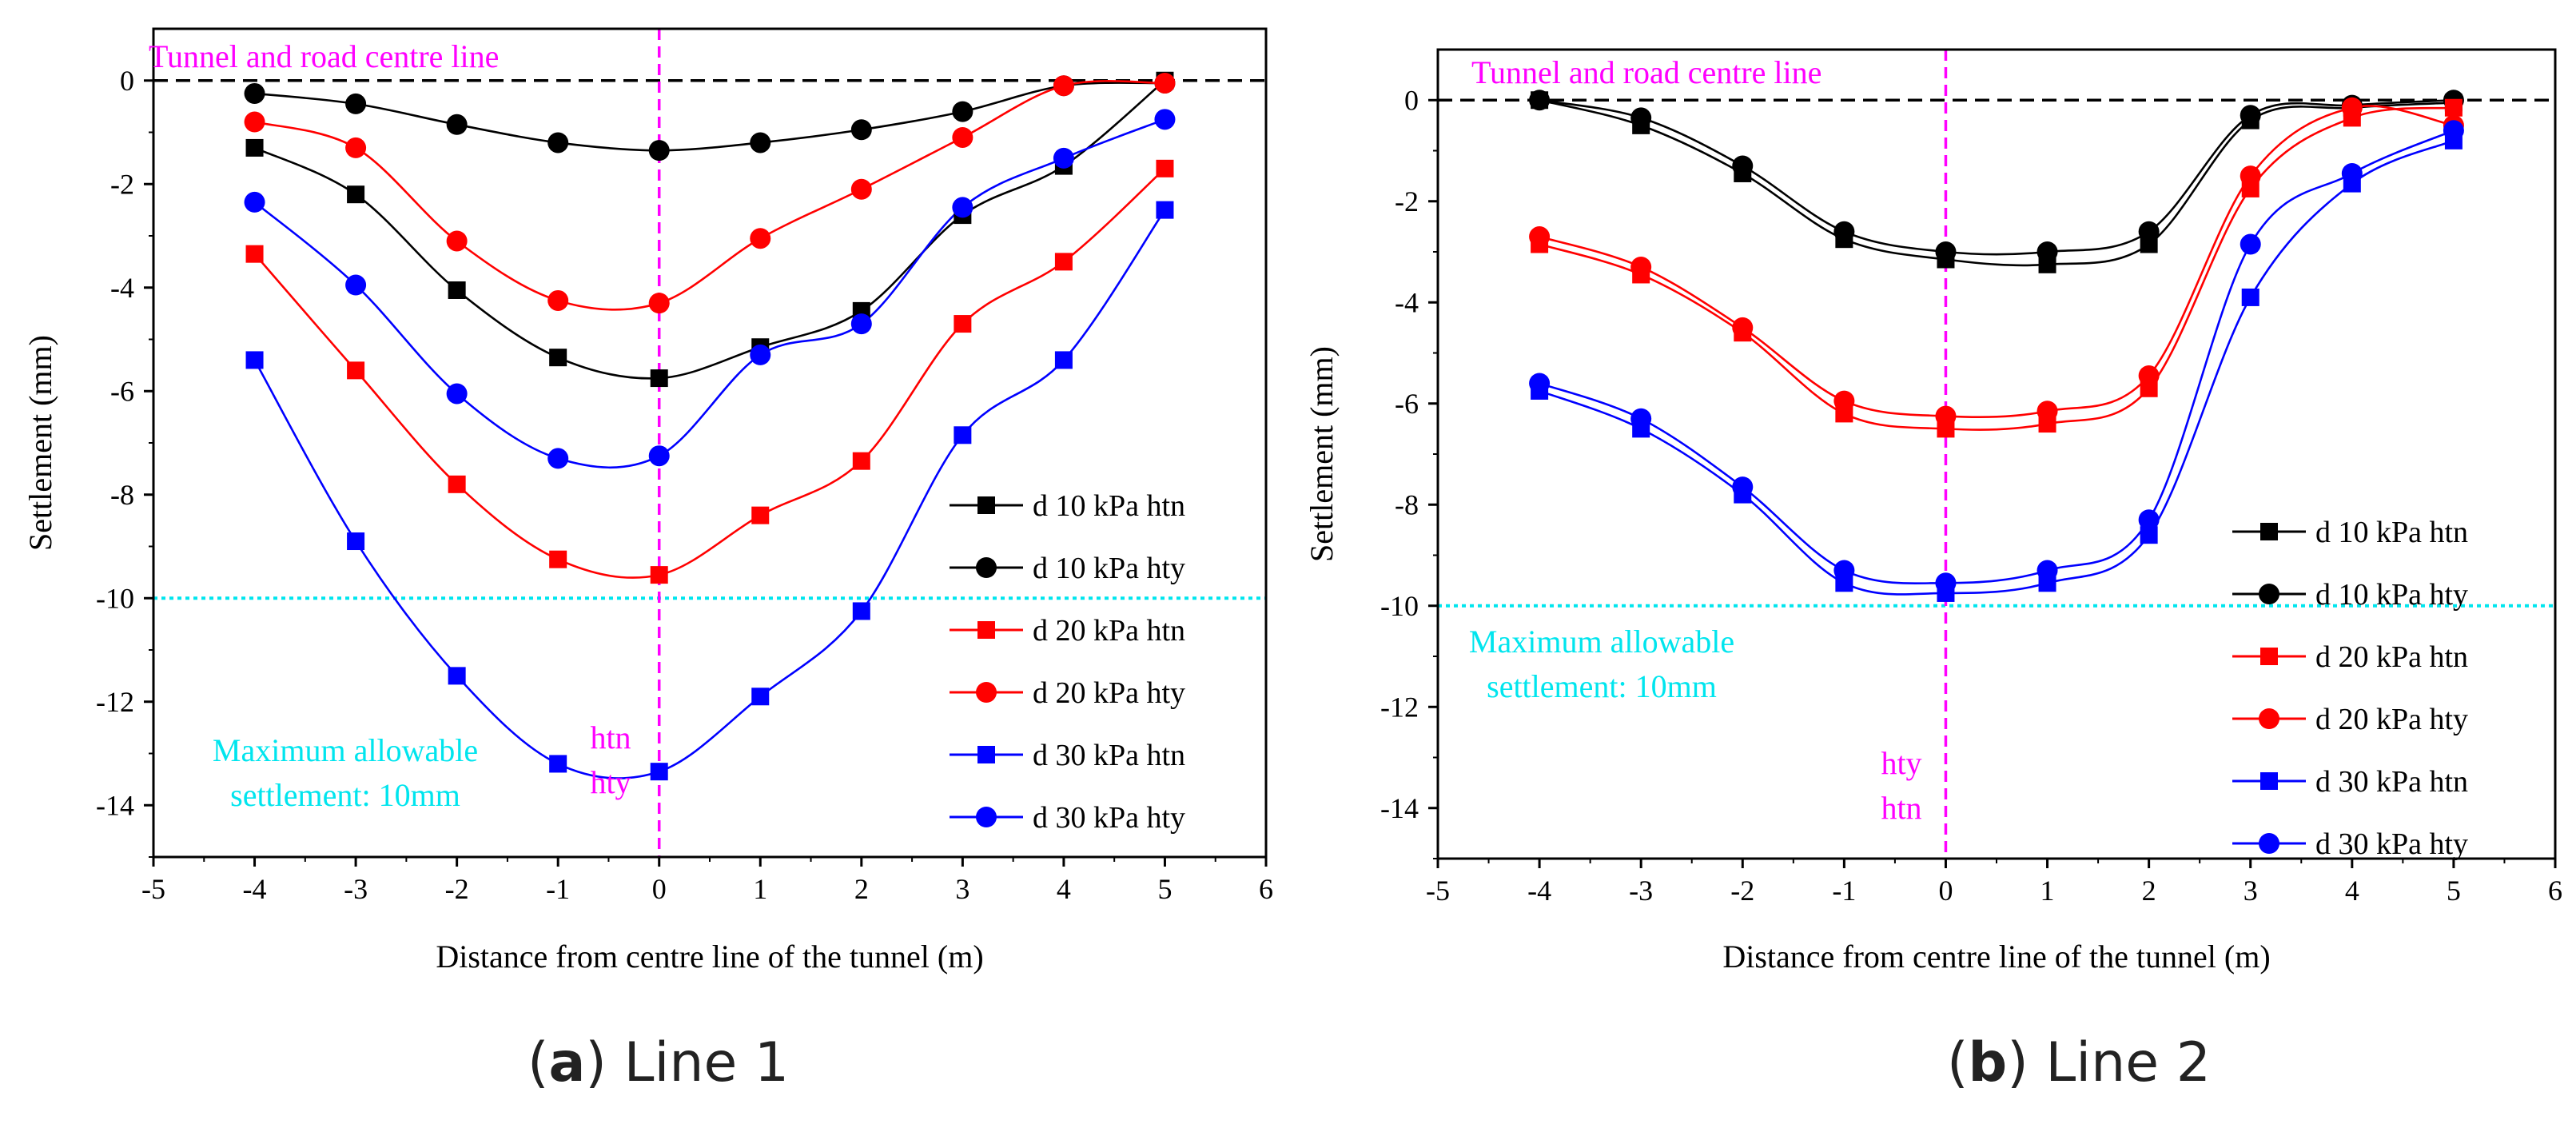 This screenshot has width=2576, height=1148. Describe the element at coordinates (1109, 568) in the screenshot. I see `legend-label-a-1: d 10 kPa hty` at that location.